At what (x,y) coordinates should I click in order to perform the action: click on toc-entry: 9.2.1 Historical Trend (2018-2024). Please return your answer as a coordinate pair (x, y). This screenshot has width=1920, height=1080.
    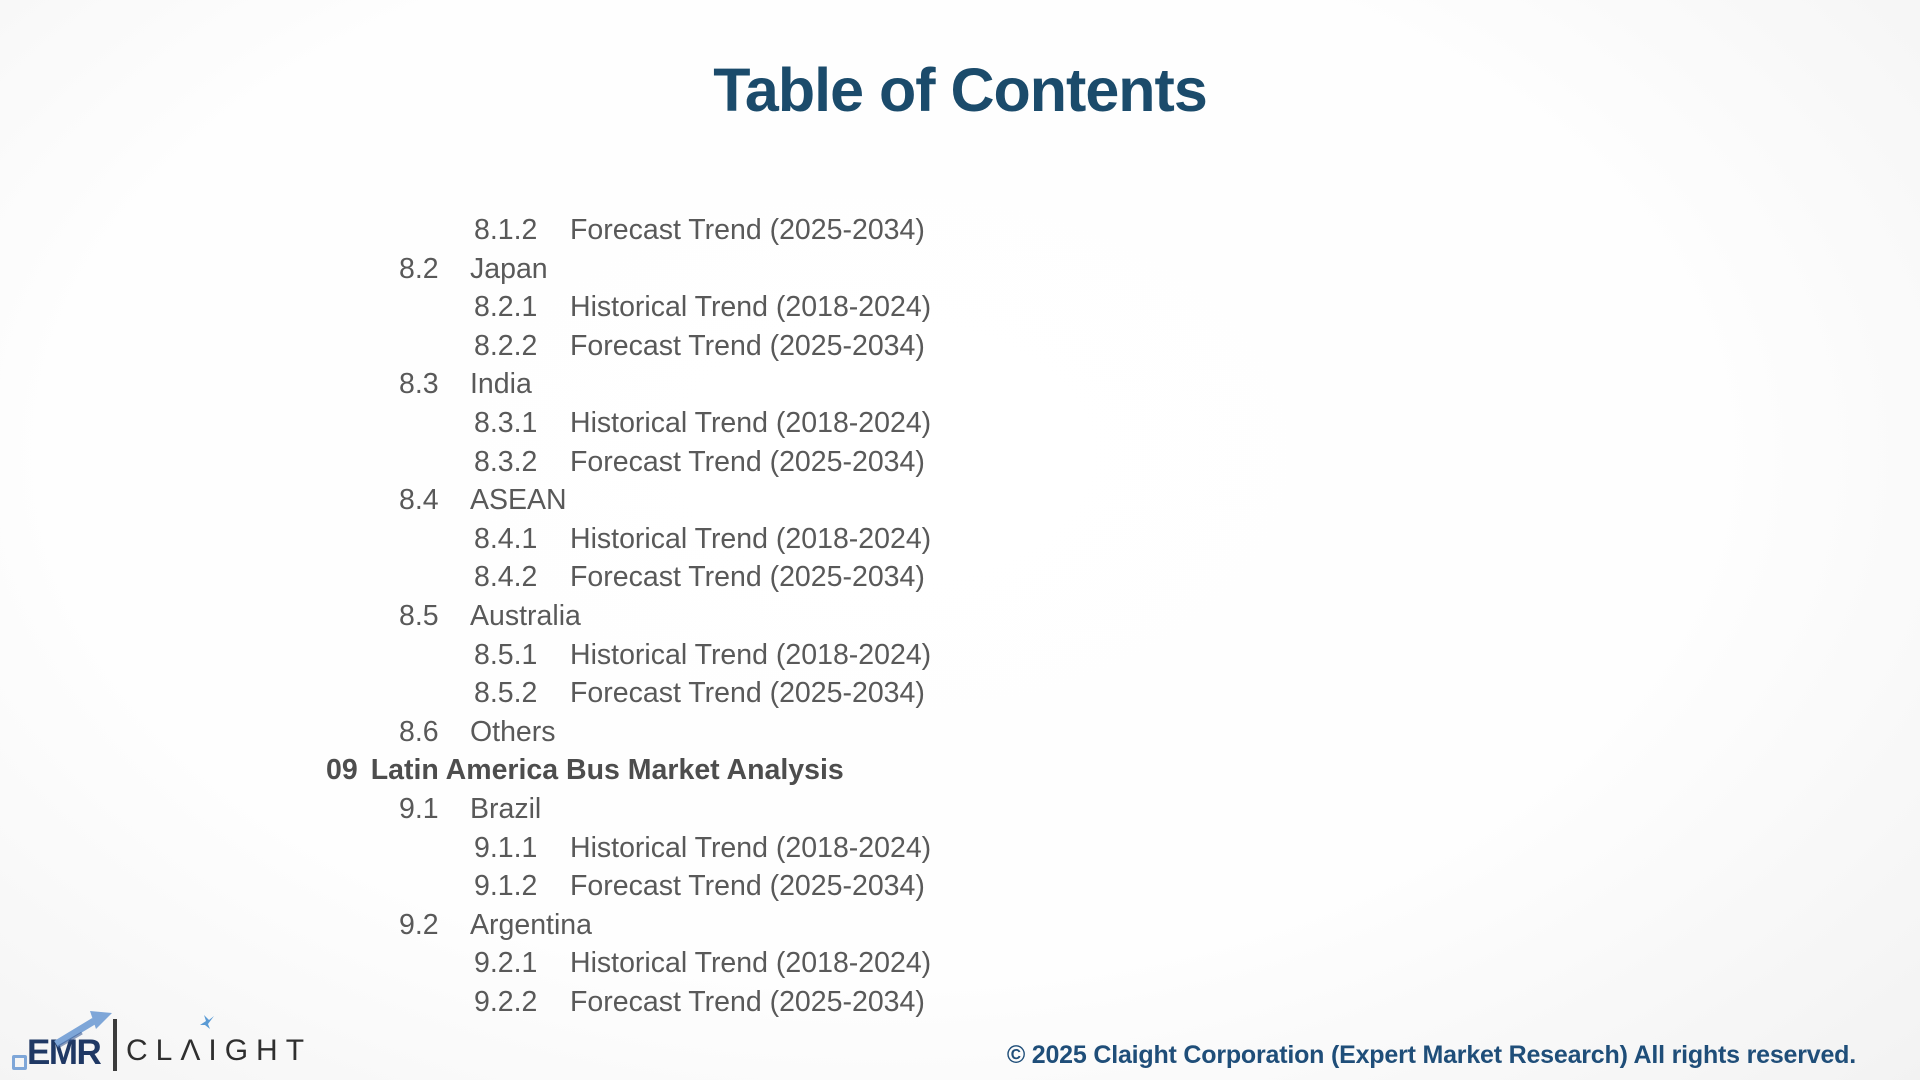
    Looking at the image, I should click on (960, 963).